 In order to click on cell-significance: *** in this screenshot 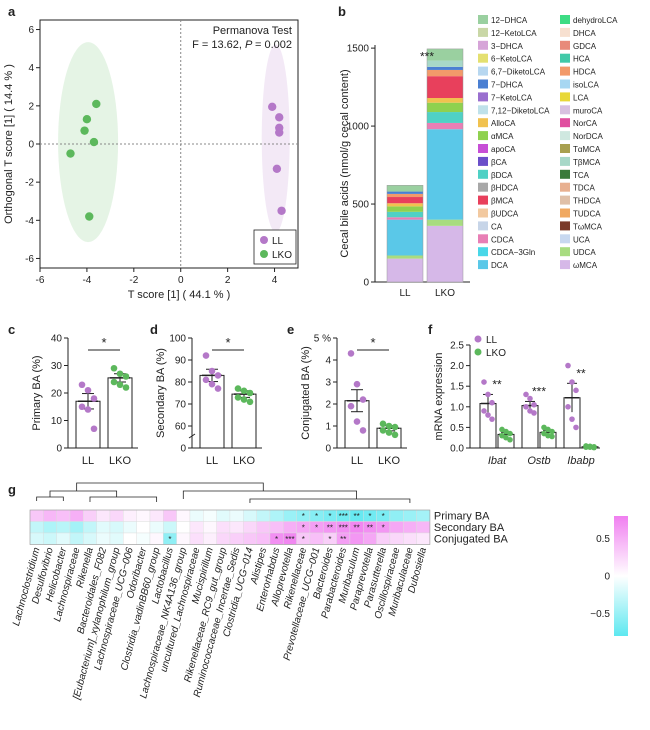, I will do `click(289, 539)`.